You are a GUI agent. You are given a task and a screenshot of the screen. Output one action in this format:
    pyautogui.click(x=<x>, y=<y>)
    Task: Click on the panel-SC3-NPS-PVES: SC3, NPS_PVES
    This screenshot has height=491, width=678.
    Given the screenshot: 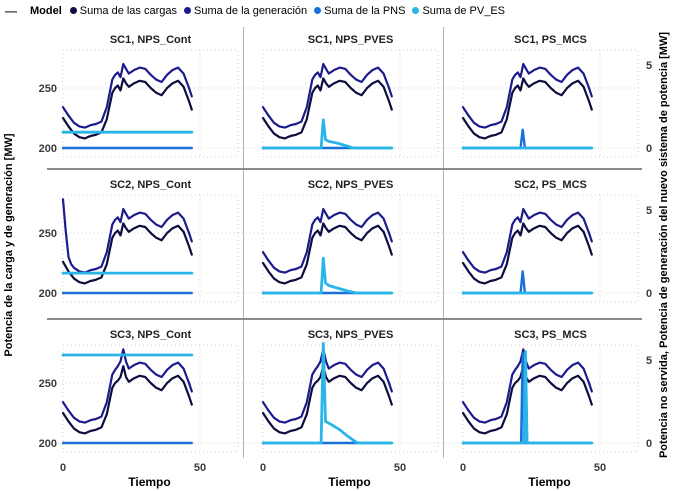 What is the action you would take?
    pyautogui.click(x=350, y=391)
    